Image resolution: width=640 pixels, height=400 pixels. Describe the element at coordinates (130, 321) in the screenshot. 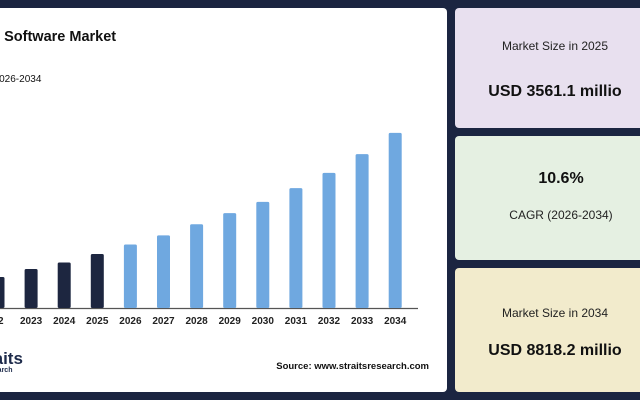

I see `x-tick-label-2026: 2026` at that location.